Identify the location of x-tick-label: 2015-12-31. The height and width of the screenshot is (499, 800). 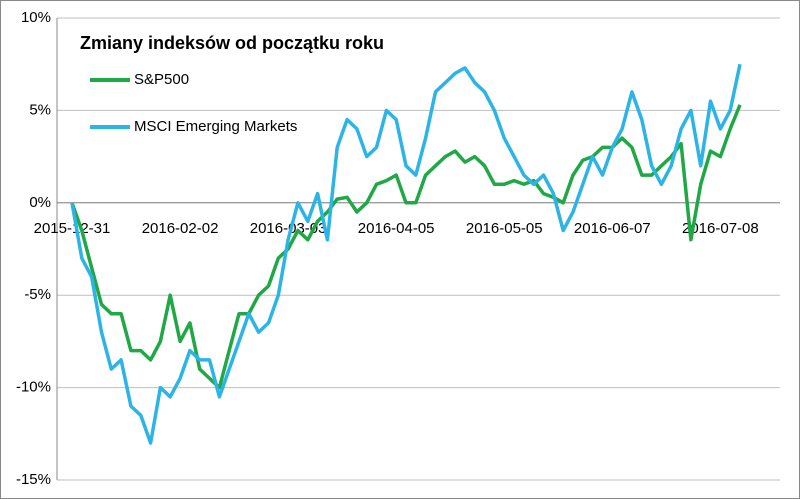
(72, 228).